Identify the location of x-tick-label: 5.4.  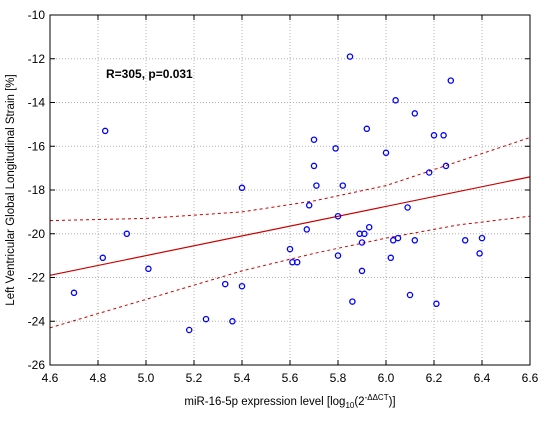
(242, 378).